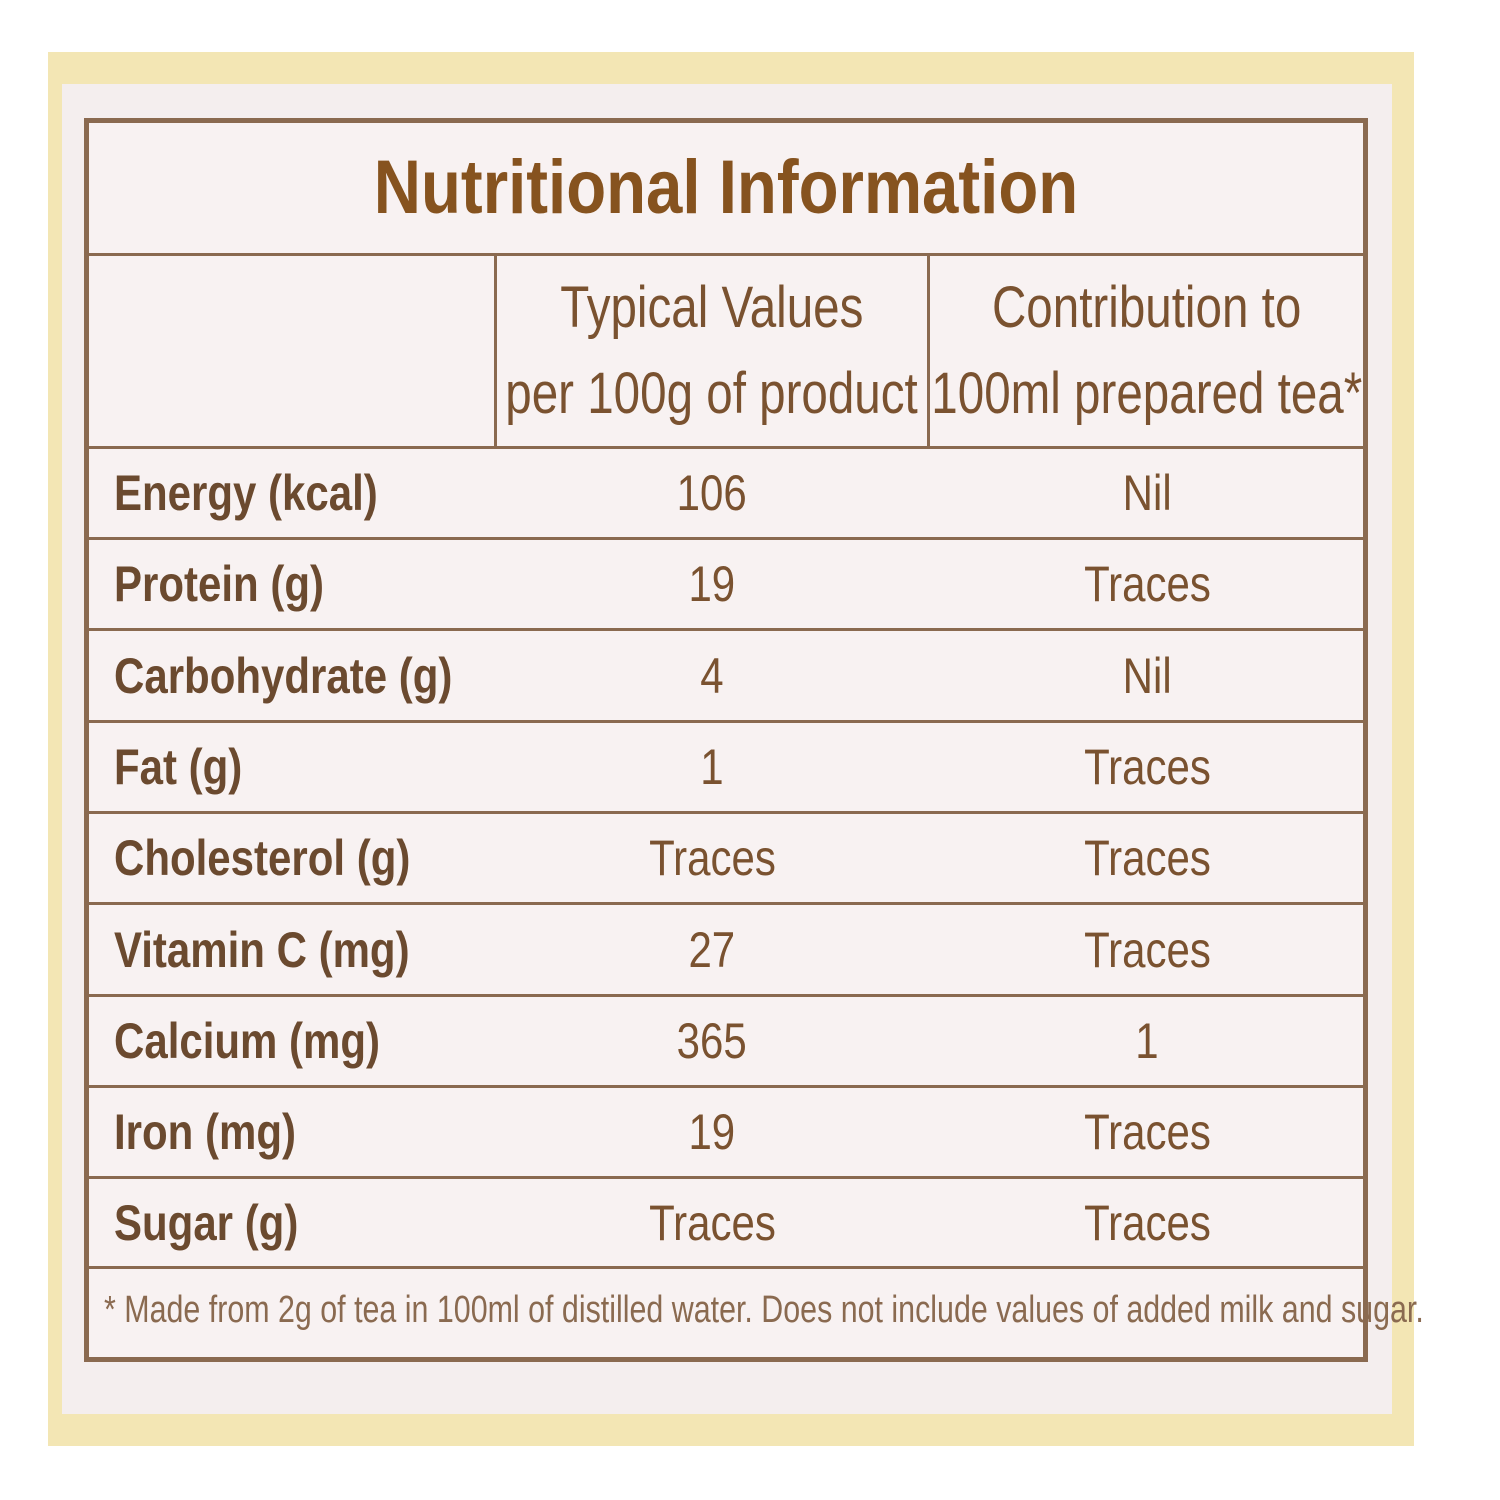 This screenshot has width=1500, height=1500. What do you see at coordinates (304, 1222) in the screenshot?
I see `table-row-label: Sugar (g)` at bounding box center [304, 1222].